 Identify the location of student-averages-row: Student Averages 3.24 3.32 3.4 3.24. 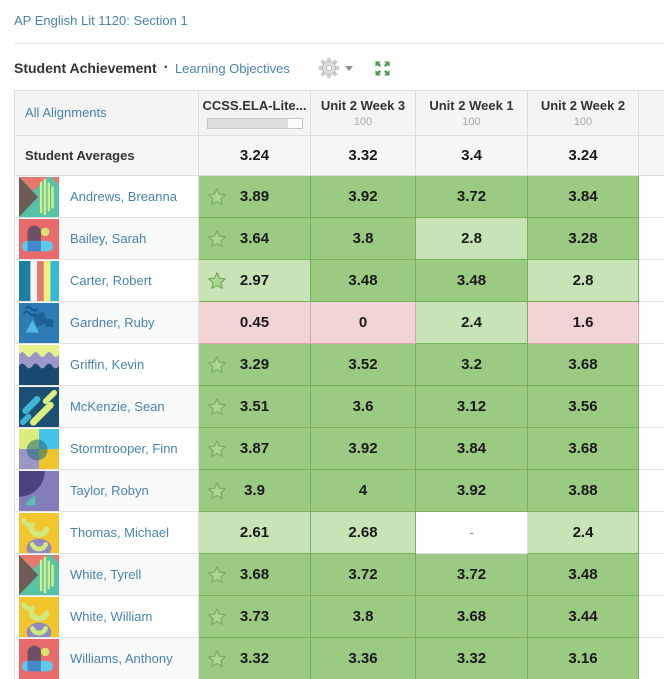
(339, 155).